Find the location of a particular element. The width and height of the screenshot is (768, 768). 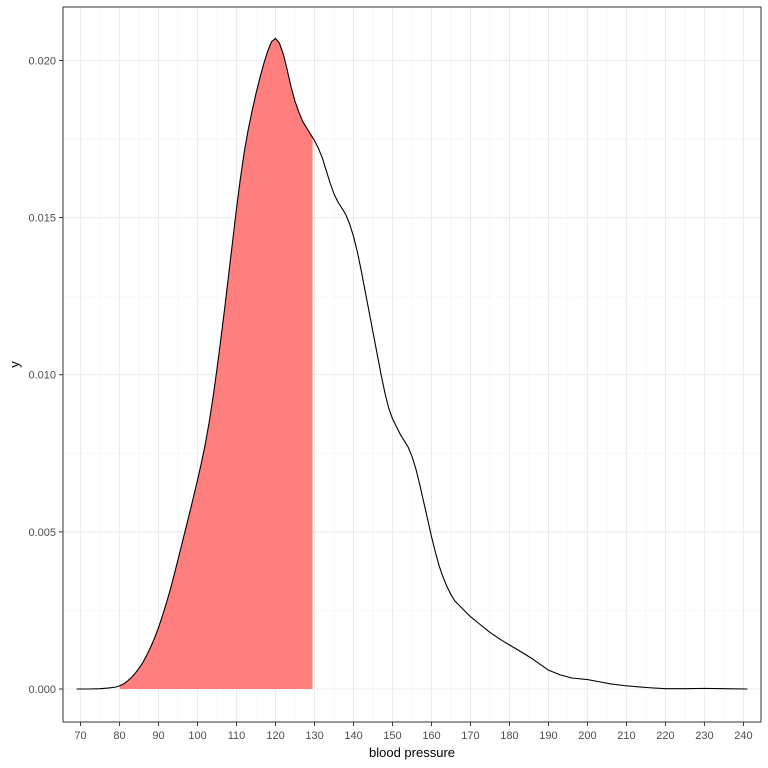

y-axis-ticks: 0.000 0.005 0.010 0.015 0.020 is located at coordinates (45, 375).